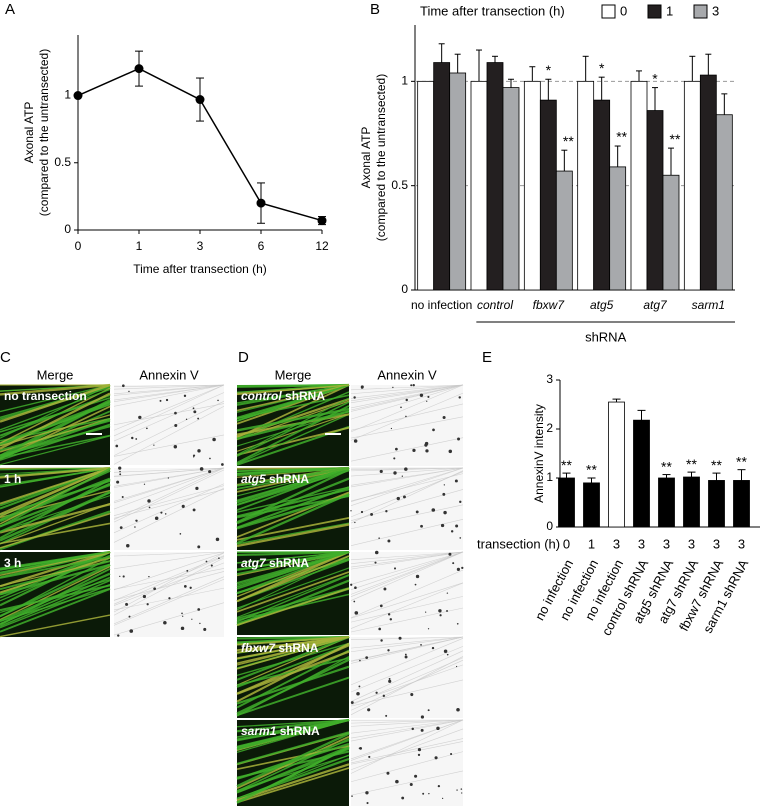 The height and width of the screenshot is (806, 764). Describe the element at coordinates (608, 11) in the screenshot. I see `legend-swatch` at that location.